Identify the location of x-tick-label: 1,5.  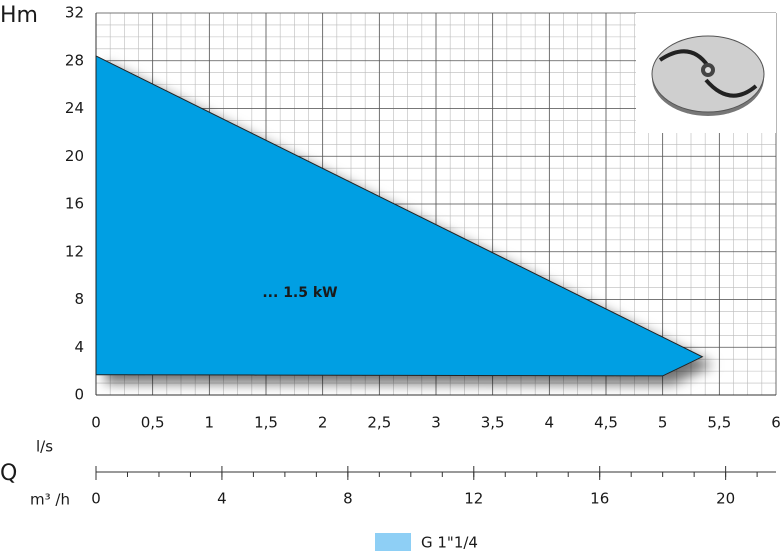
(266, 423).